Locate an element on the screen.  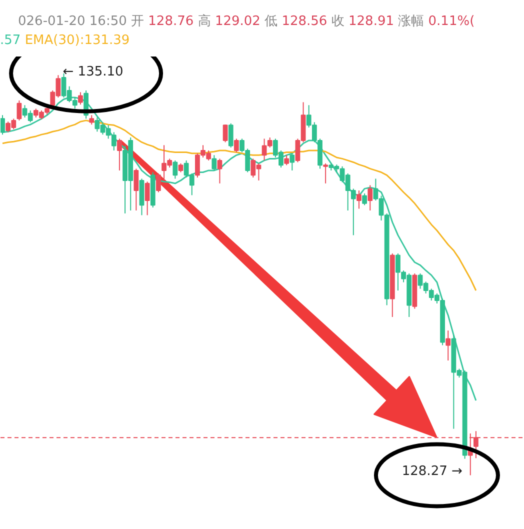
text: 128.76 is located at coordinates (171, 21).